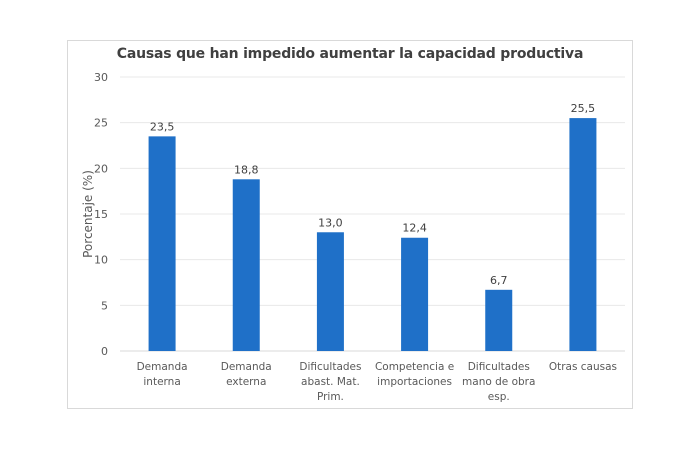 Image resolution: width=700 pixels, height=450 pixels. I want to click on data-label: 13,0, so click(330, 222).